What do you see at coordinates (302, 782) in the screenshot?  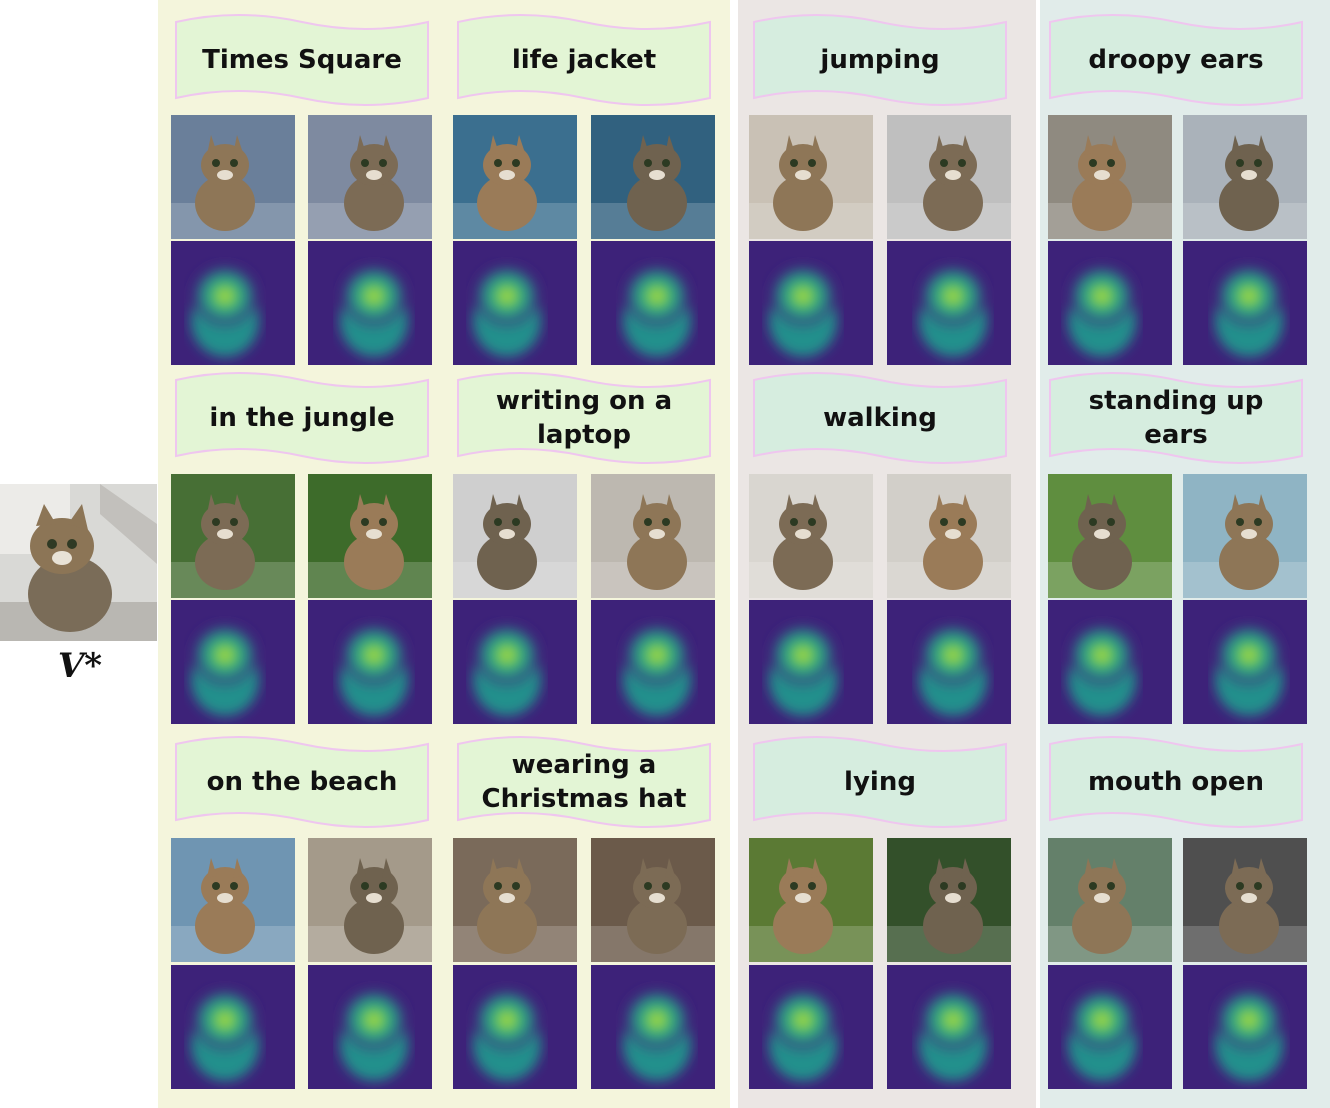 I see `prompt-banner: on the beach` at bounding box center [302, 782].